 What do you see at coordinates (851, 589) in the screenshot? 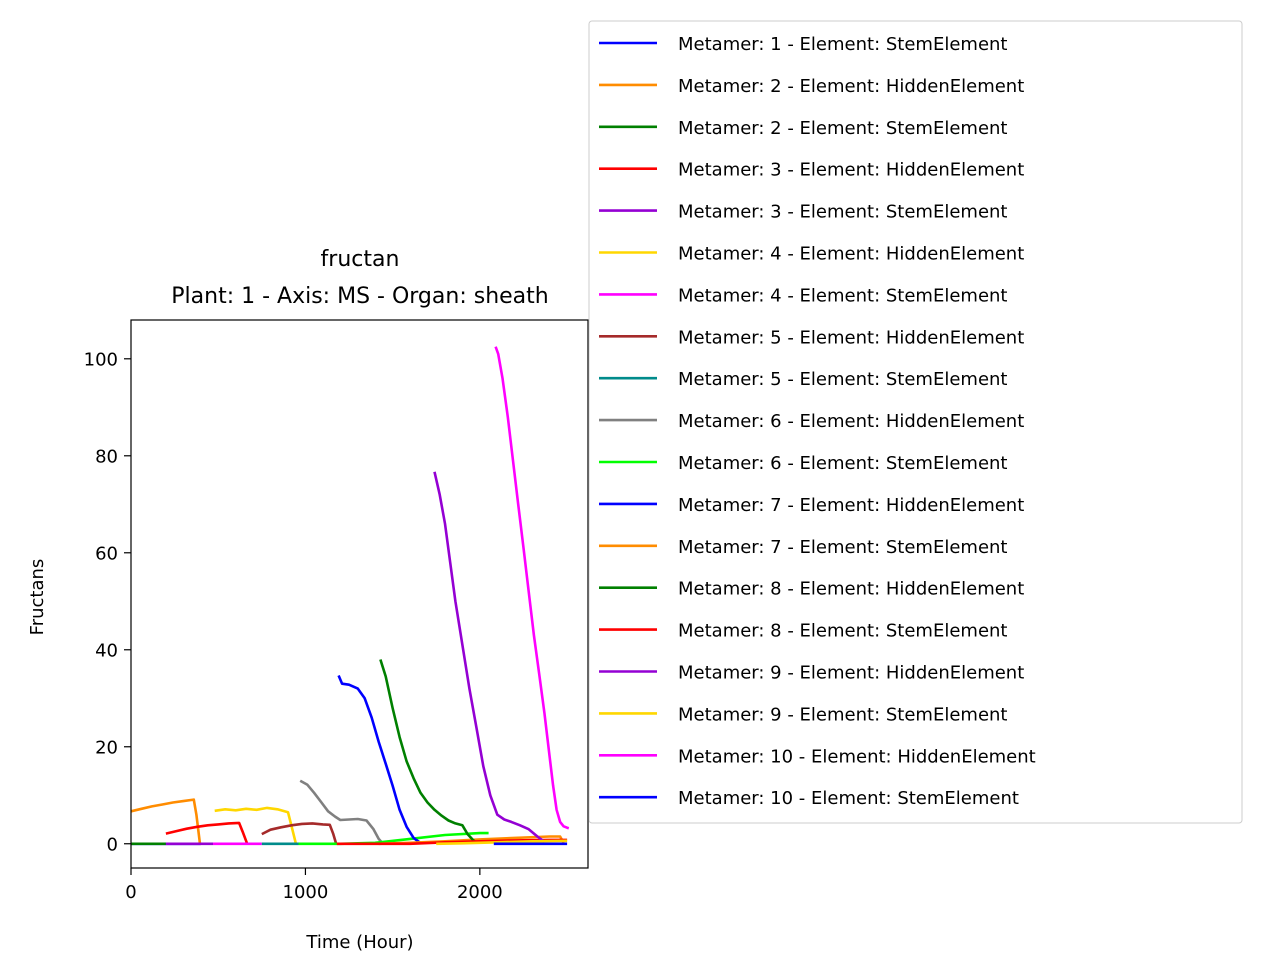
I see `legend-label-14: Metamer: 8 - Element: HiddenElement` at bounding box center [851, 589].